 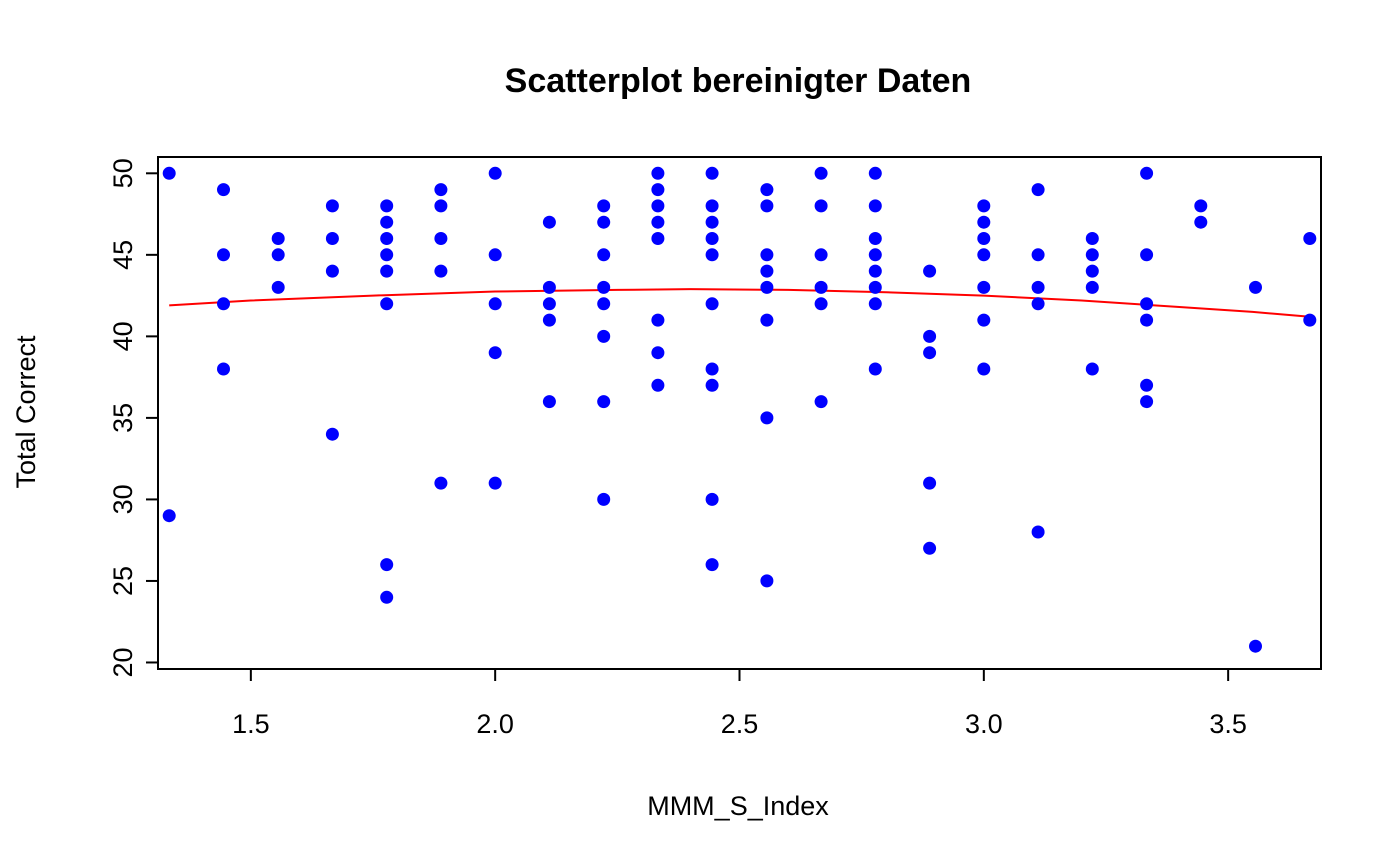 I want to click on y-axis: 20 25 30 35 40 45 50, so click(x=133, y=418).